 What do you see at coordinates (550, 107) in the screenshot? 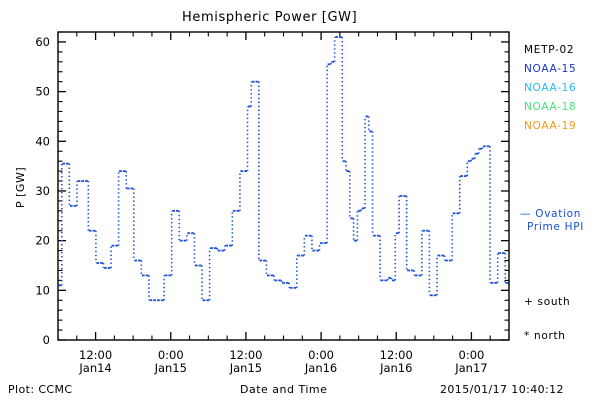
I see `legend-item-noaa-18: NOAA-18` at bounding box center [550, 107].